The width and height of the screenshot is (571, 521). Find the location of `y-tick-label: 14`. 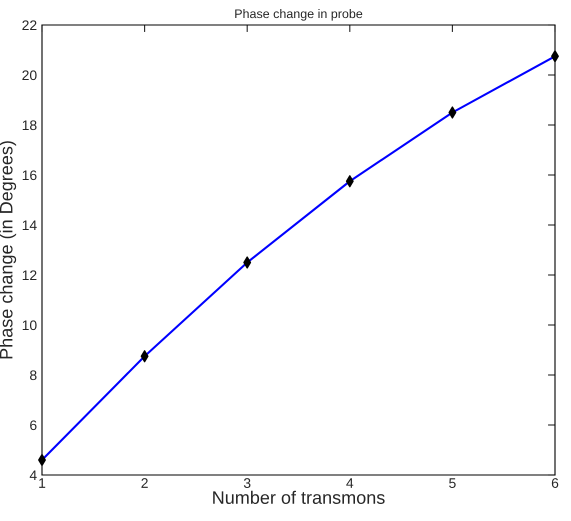

y-tick-label: 14 is located at coordinates (29, 225).